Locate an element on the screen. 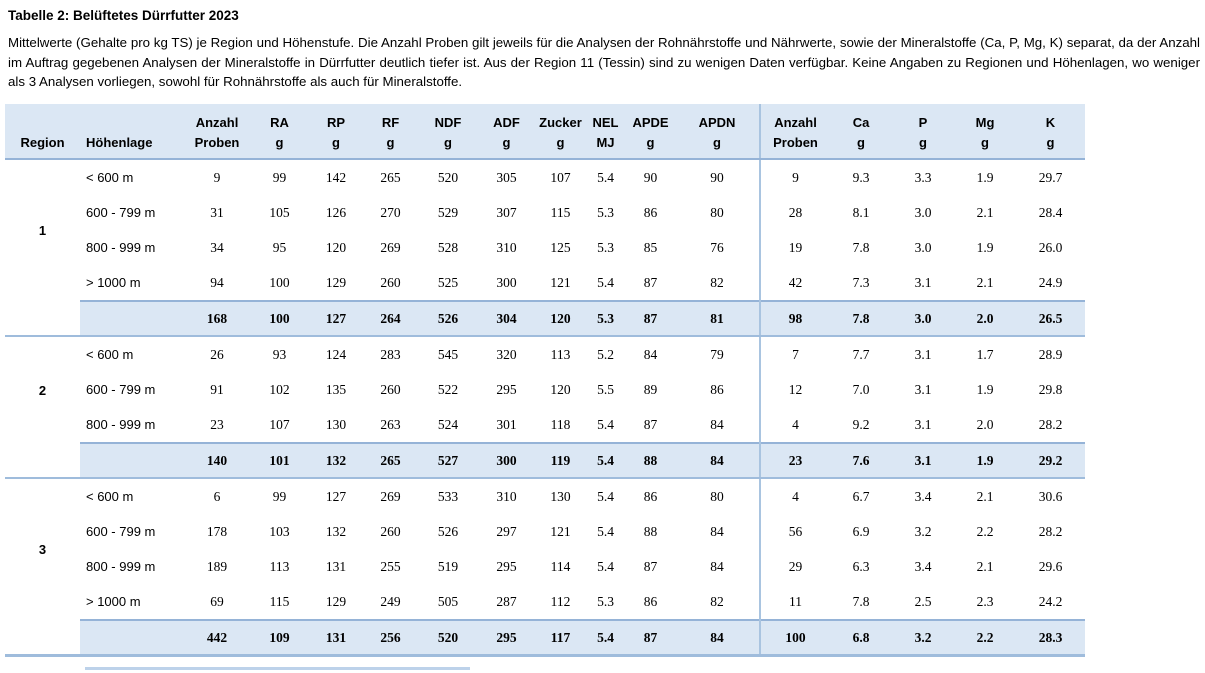 The width and height of the screenshot is (1205, 673). total-value-cell: 2.0 is located at coordinates (985, 318).